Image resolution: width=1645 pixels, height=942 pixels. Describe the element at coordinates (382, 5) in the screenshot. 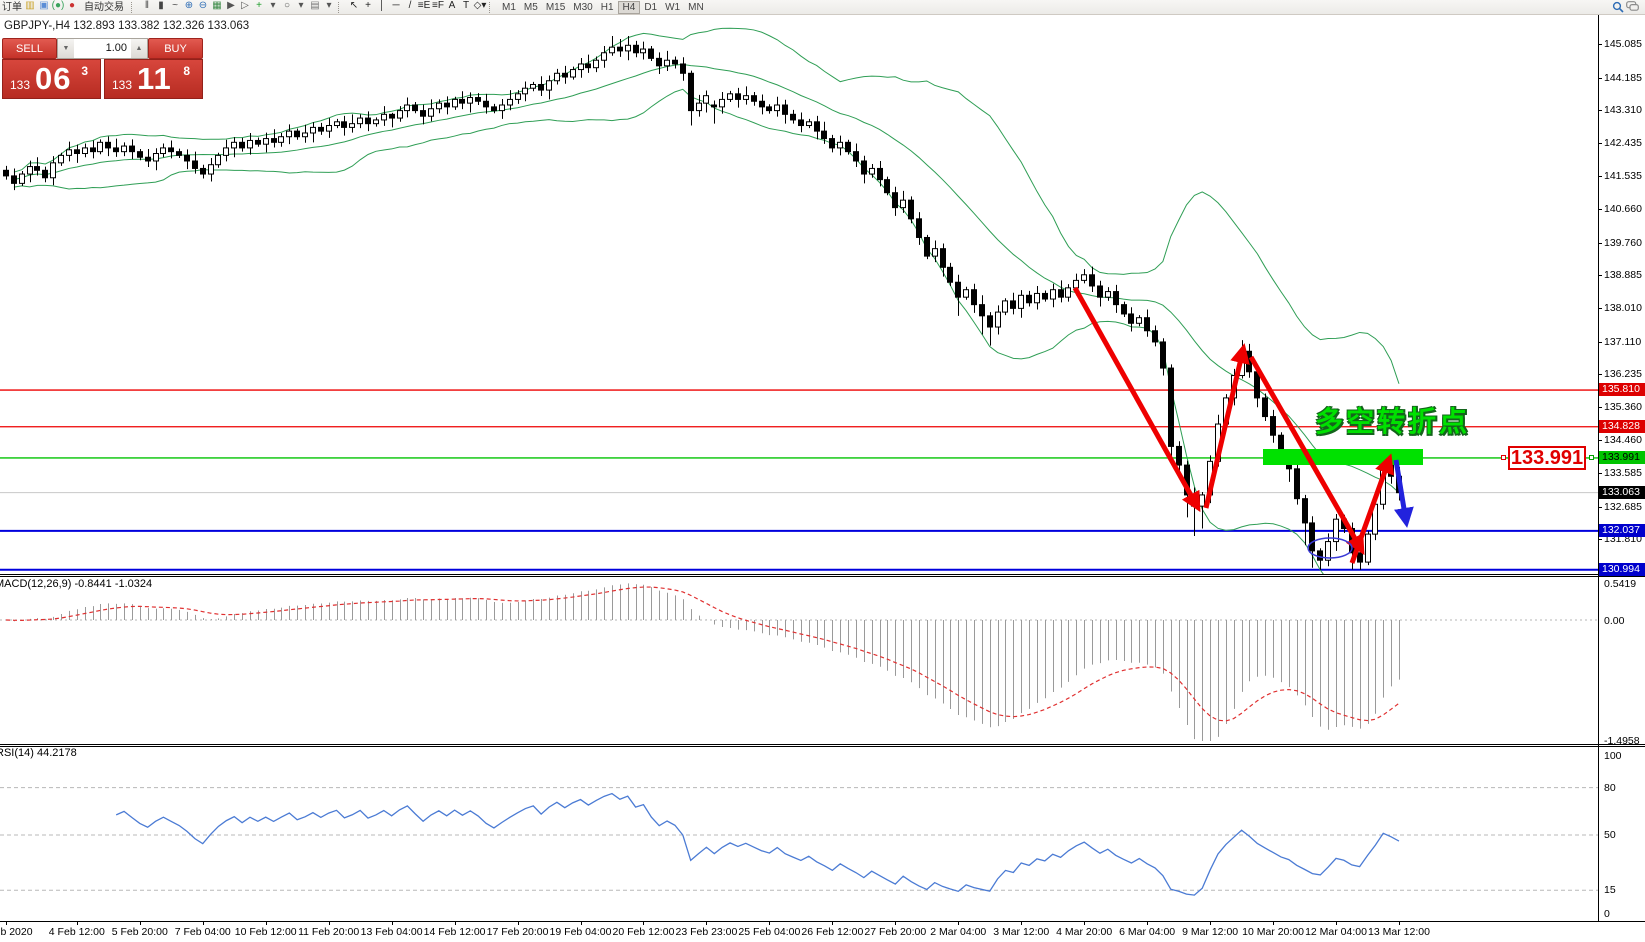

I see `vertical-line-icon: │` at that location.